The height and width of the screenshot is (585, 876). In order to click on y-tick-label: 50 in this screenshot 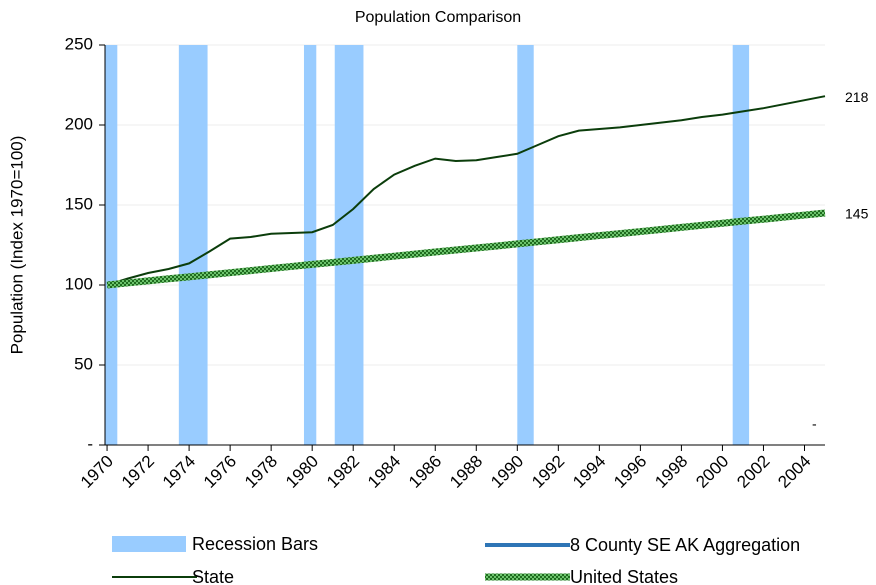, I will do `click(83, 363)`.